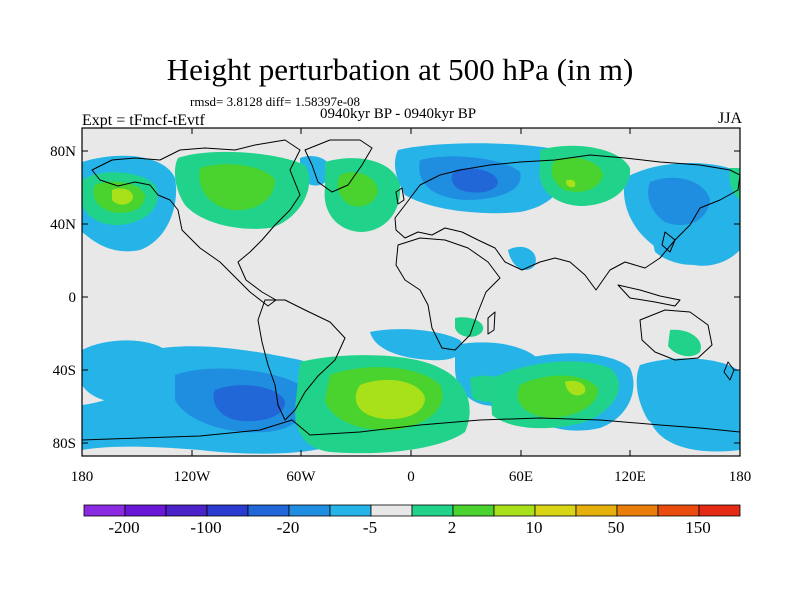 This screenshot has width=800, height=600. I want to click on lon-label: 60W, so click(301, 477).